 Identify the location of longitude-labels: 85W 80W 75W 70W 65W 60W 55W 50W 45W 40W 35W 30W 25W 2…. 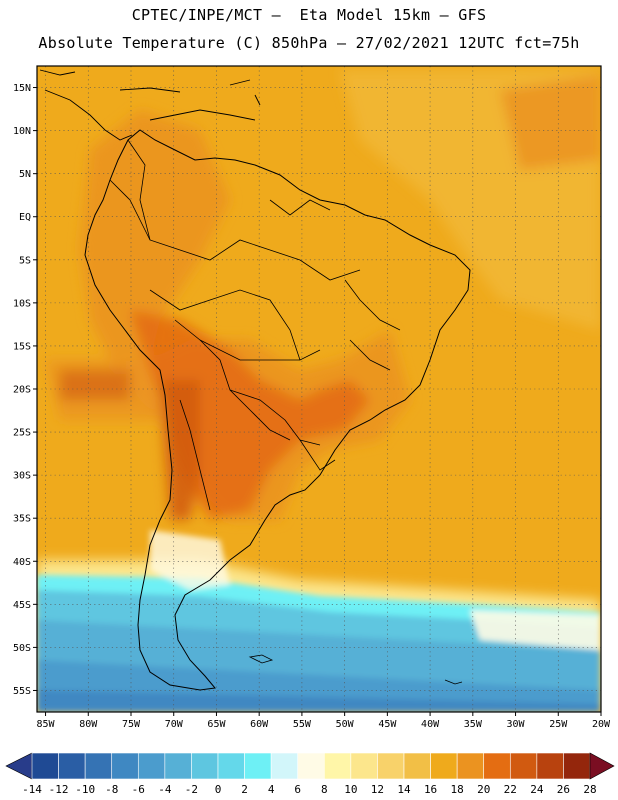
(324, 724).